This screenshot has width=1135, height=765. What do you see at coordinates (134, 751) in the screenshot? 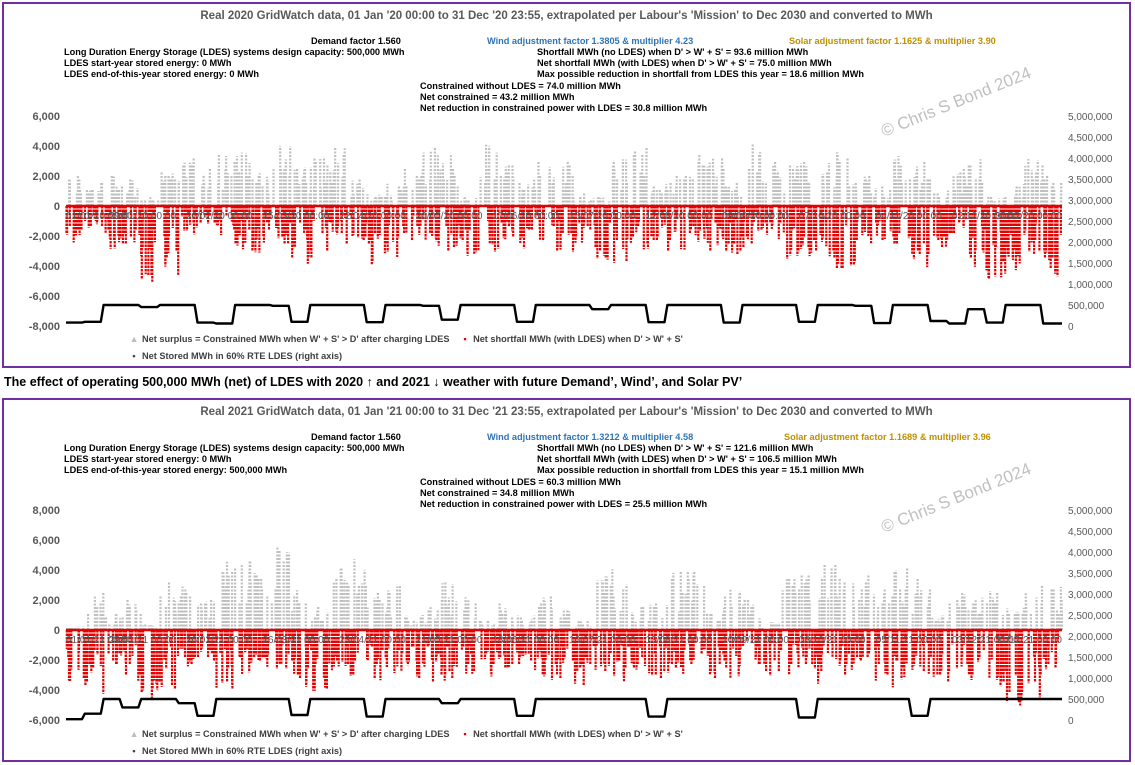
I see `legend-stored-marker: •` at bounding box center [134, 751].